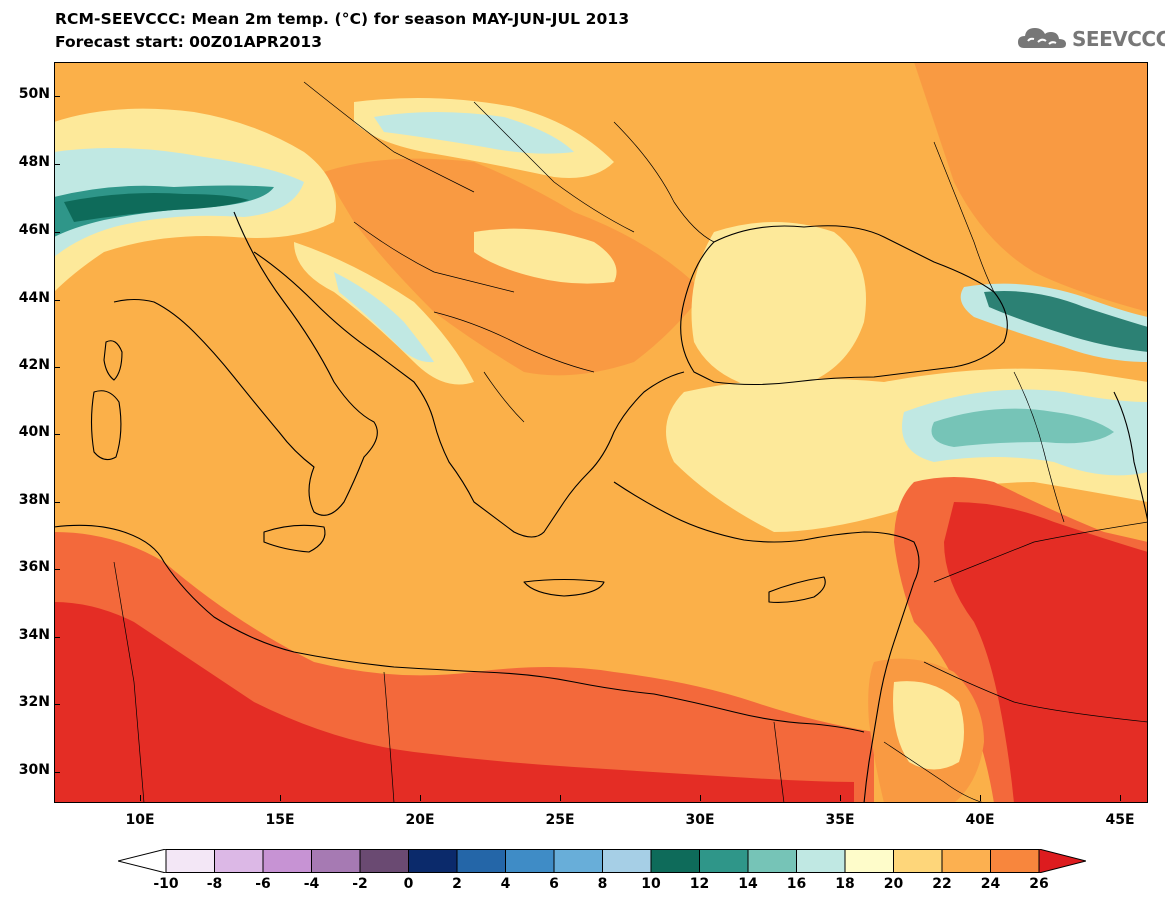 The width and height of the screenshot is (1165, 907). I want to click on anatolia-cold-core, so click(1022, 427).